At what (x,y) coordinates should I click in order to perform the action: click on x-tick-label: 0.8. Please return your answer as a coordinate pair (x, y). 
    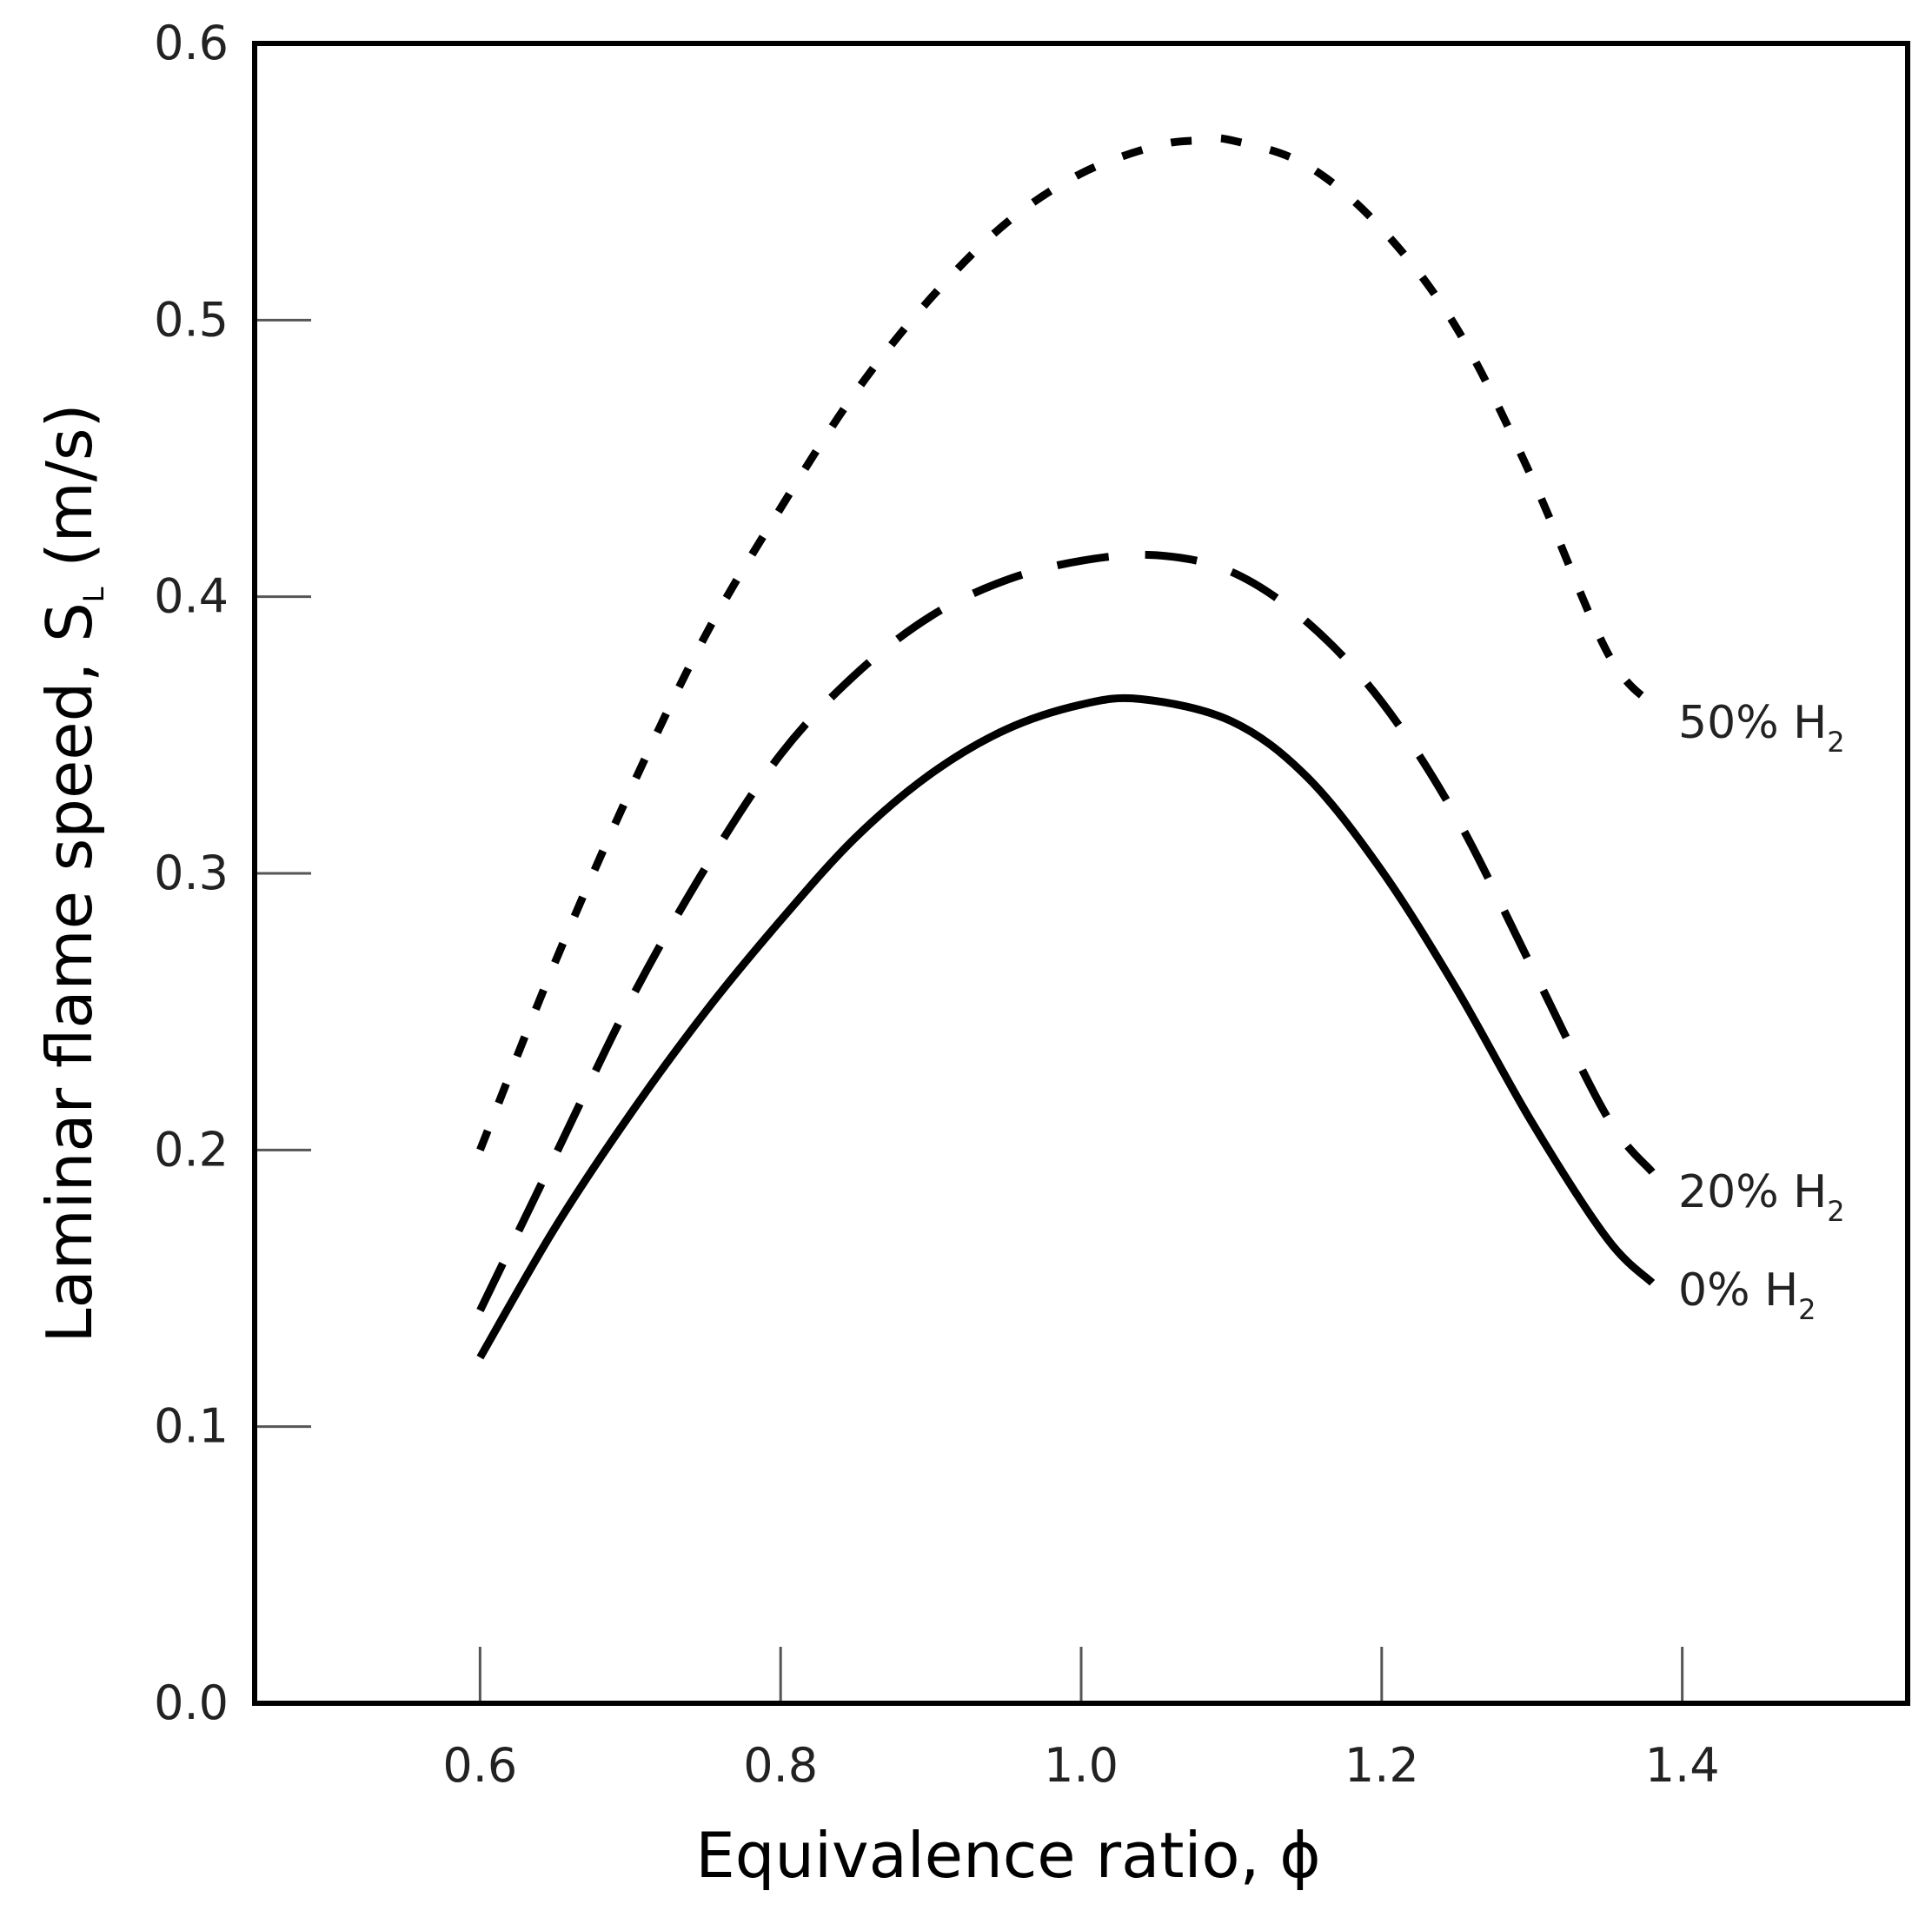
    Looking at the image, I should click on (780, 1765).